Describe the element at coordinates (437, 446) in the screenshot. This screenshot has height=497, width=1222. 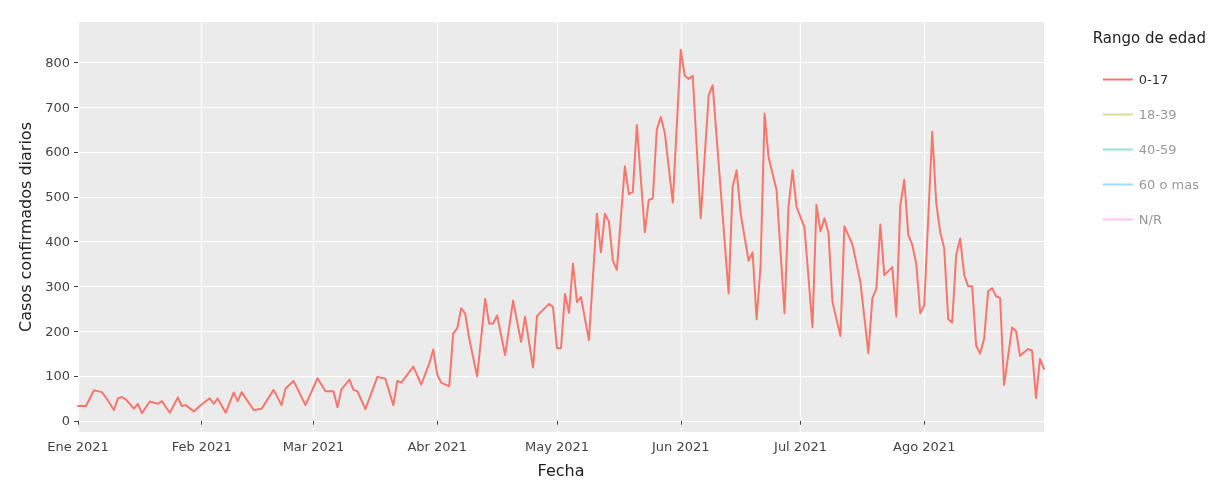
I see `x-tick-label: Abr 2021` at that location.